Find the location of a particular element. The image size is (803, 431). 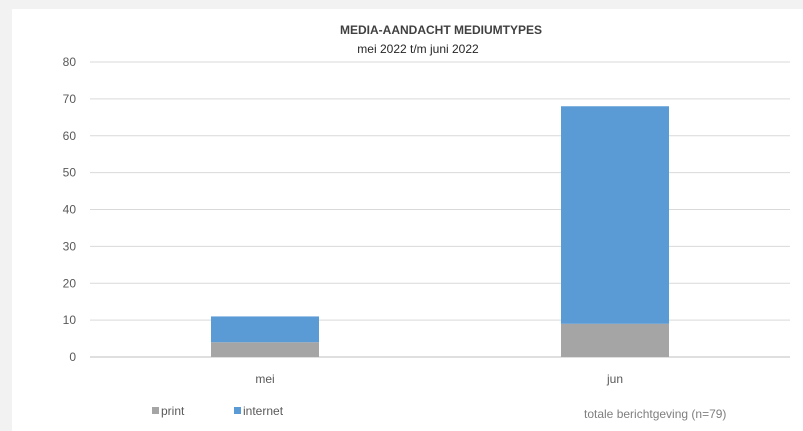

bar-print-mei is located at coordinates (265, 349).